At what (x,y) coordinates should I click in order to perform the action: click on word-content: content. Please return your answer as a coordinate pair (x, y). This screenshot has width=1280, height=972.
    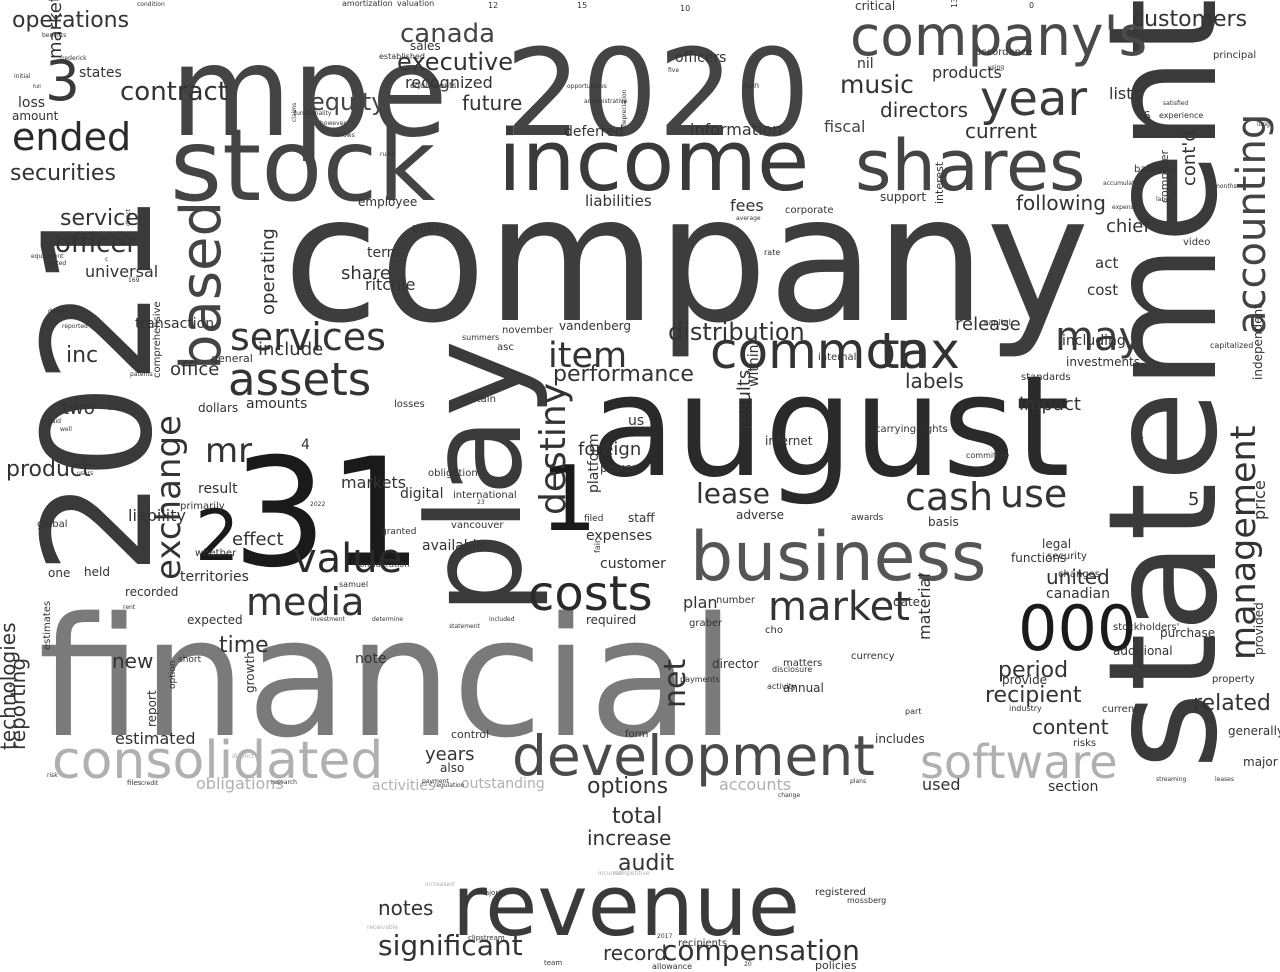
    Looking at the image, I should click on (1070, 727).